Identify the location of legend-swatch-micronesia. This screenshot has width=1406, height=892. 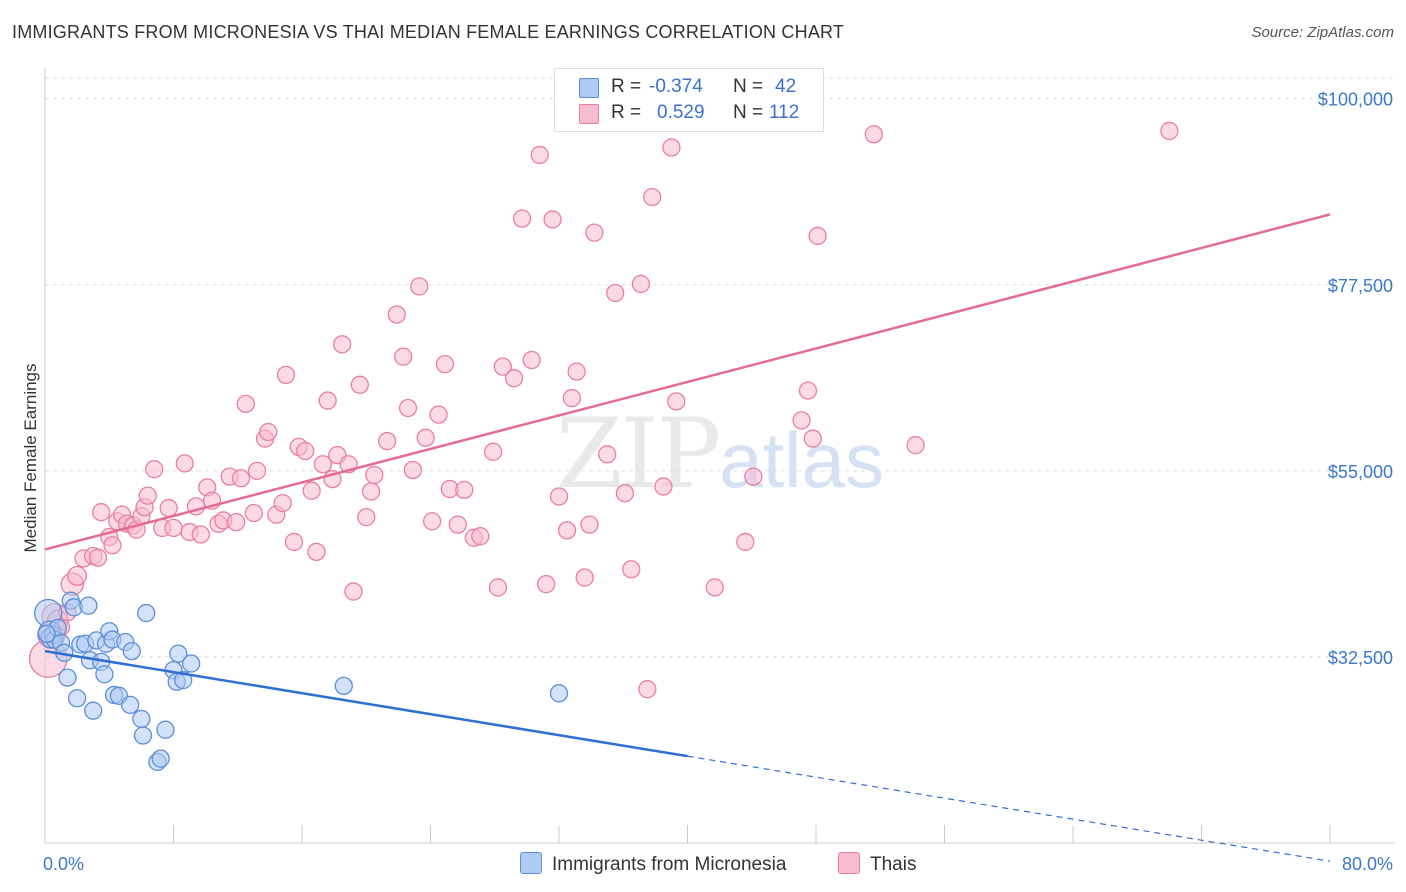
(589, 88).